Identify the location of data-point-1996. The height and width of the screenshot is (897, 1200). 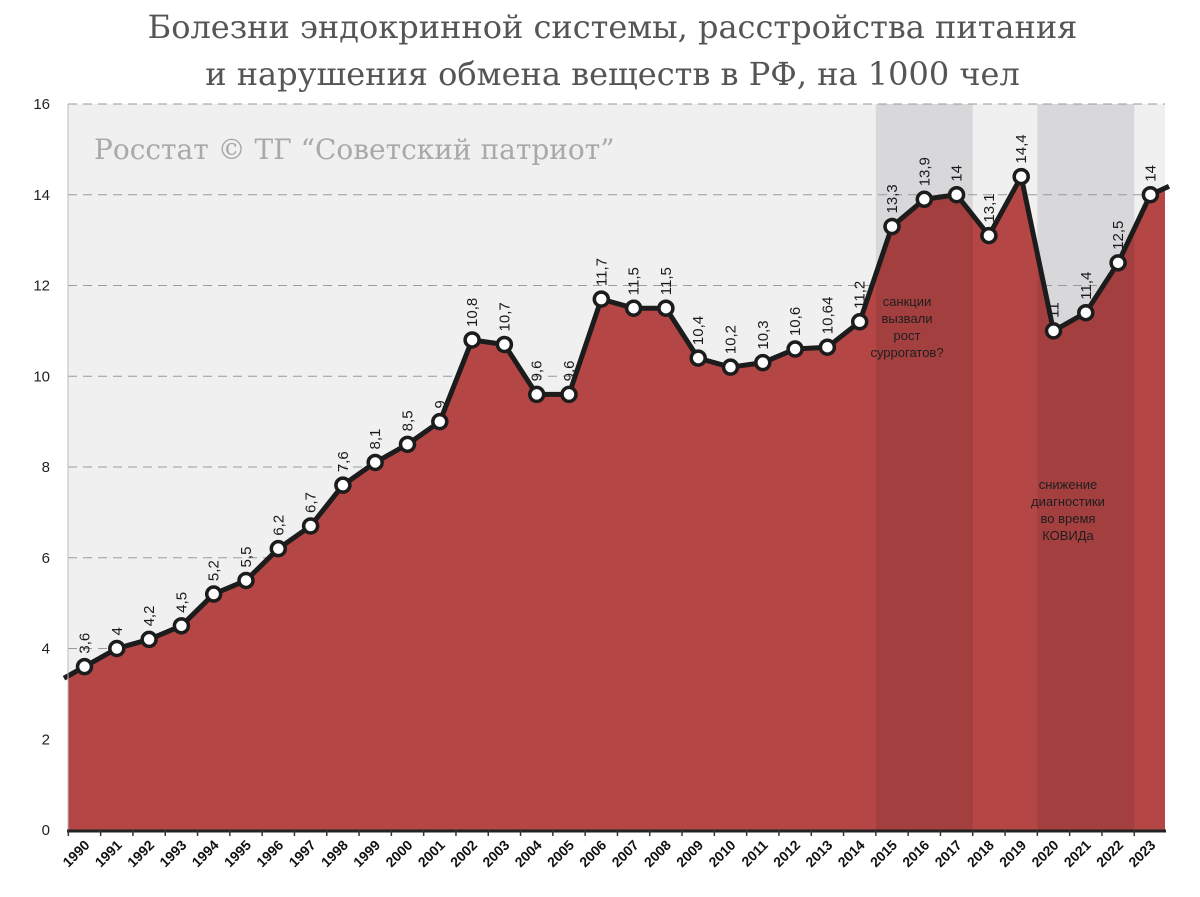
(278, 548).